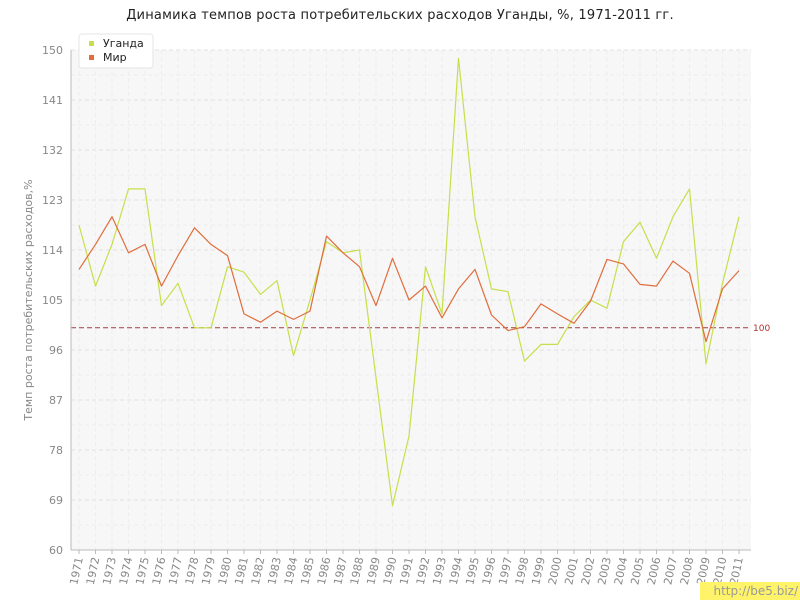  I want to click on x-tick-label: 1996, so click(489, 571).